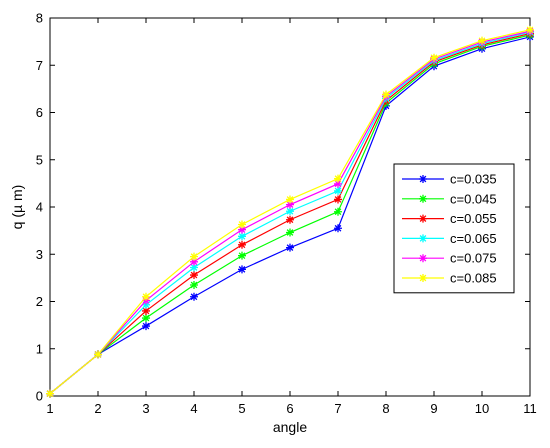  I want to click on legend-entry: c=0.085, so click(473, 278).